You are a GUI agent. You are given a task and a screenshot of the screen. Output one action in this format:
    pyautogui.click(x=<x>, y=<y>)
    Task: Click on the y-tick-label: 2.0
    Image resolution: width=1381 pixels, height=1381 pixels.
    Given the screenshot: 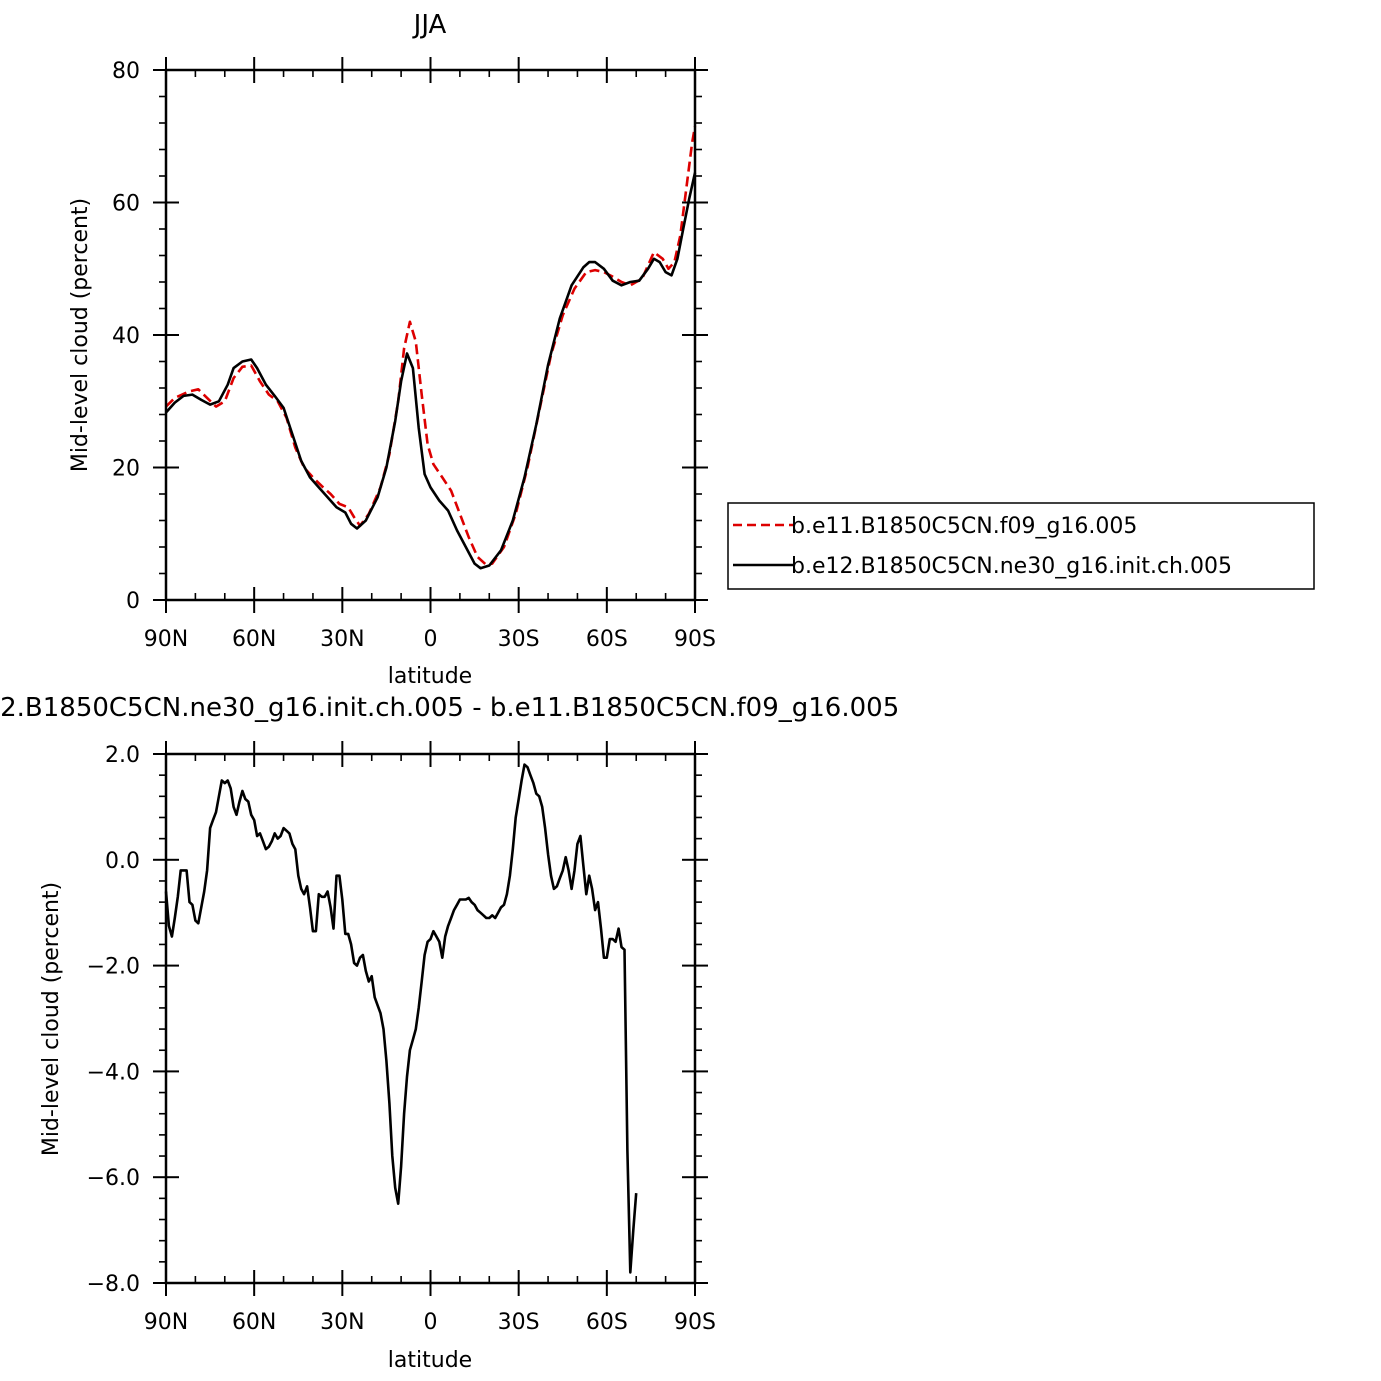 What is the action you would take?
    pyautogui.click(x=122, y=755)
    